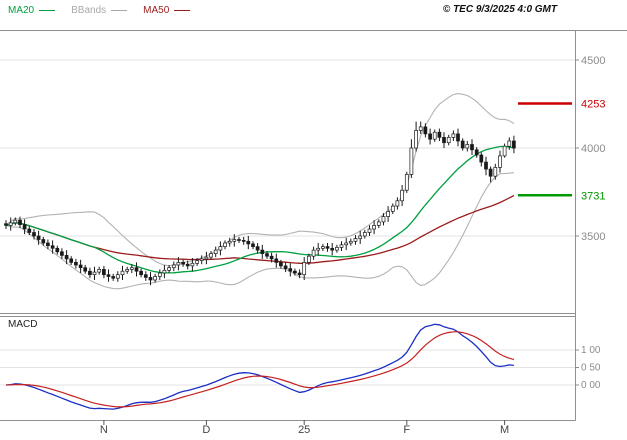 This screenshot has height=440, width=627. I want to click on svg-text: M, so click(504, 430).